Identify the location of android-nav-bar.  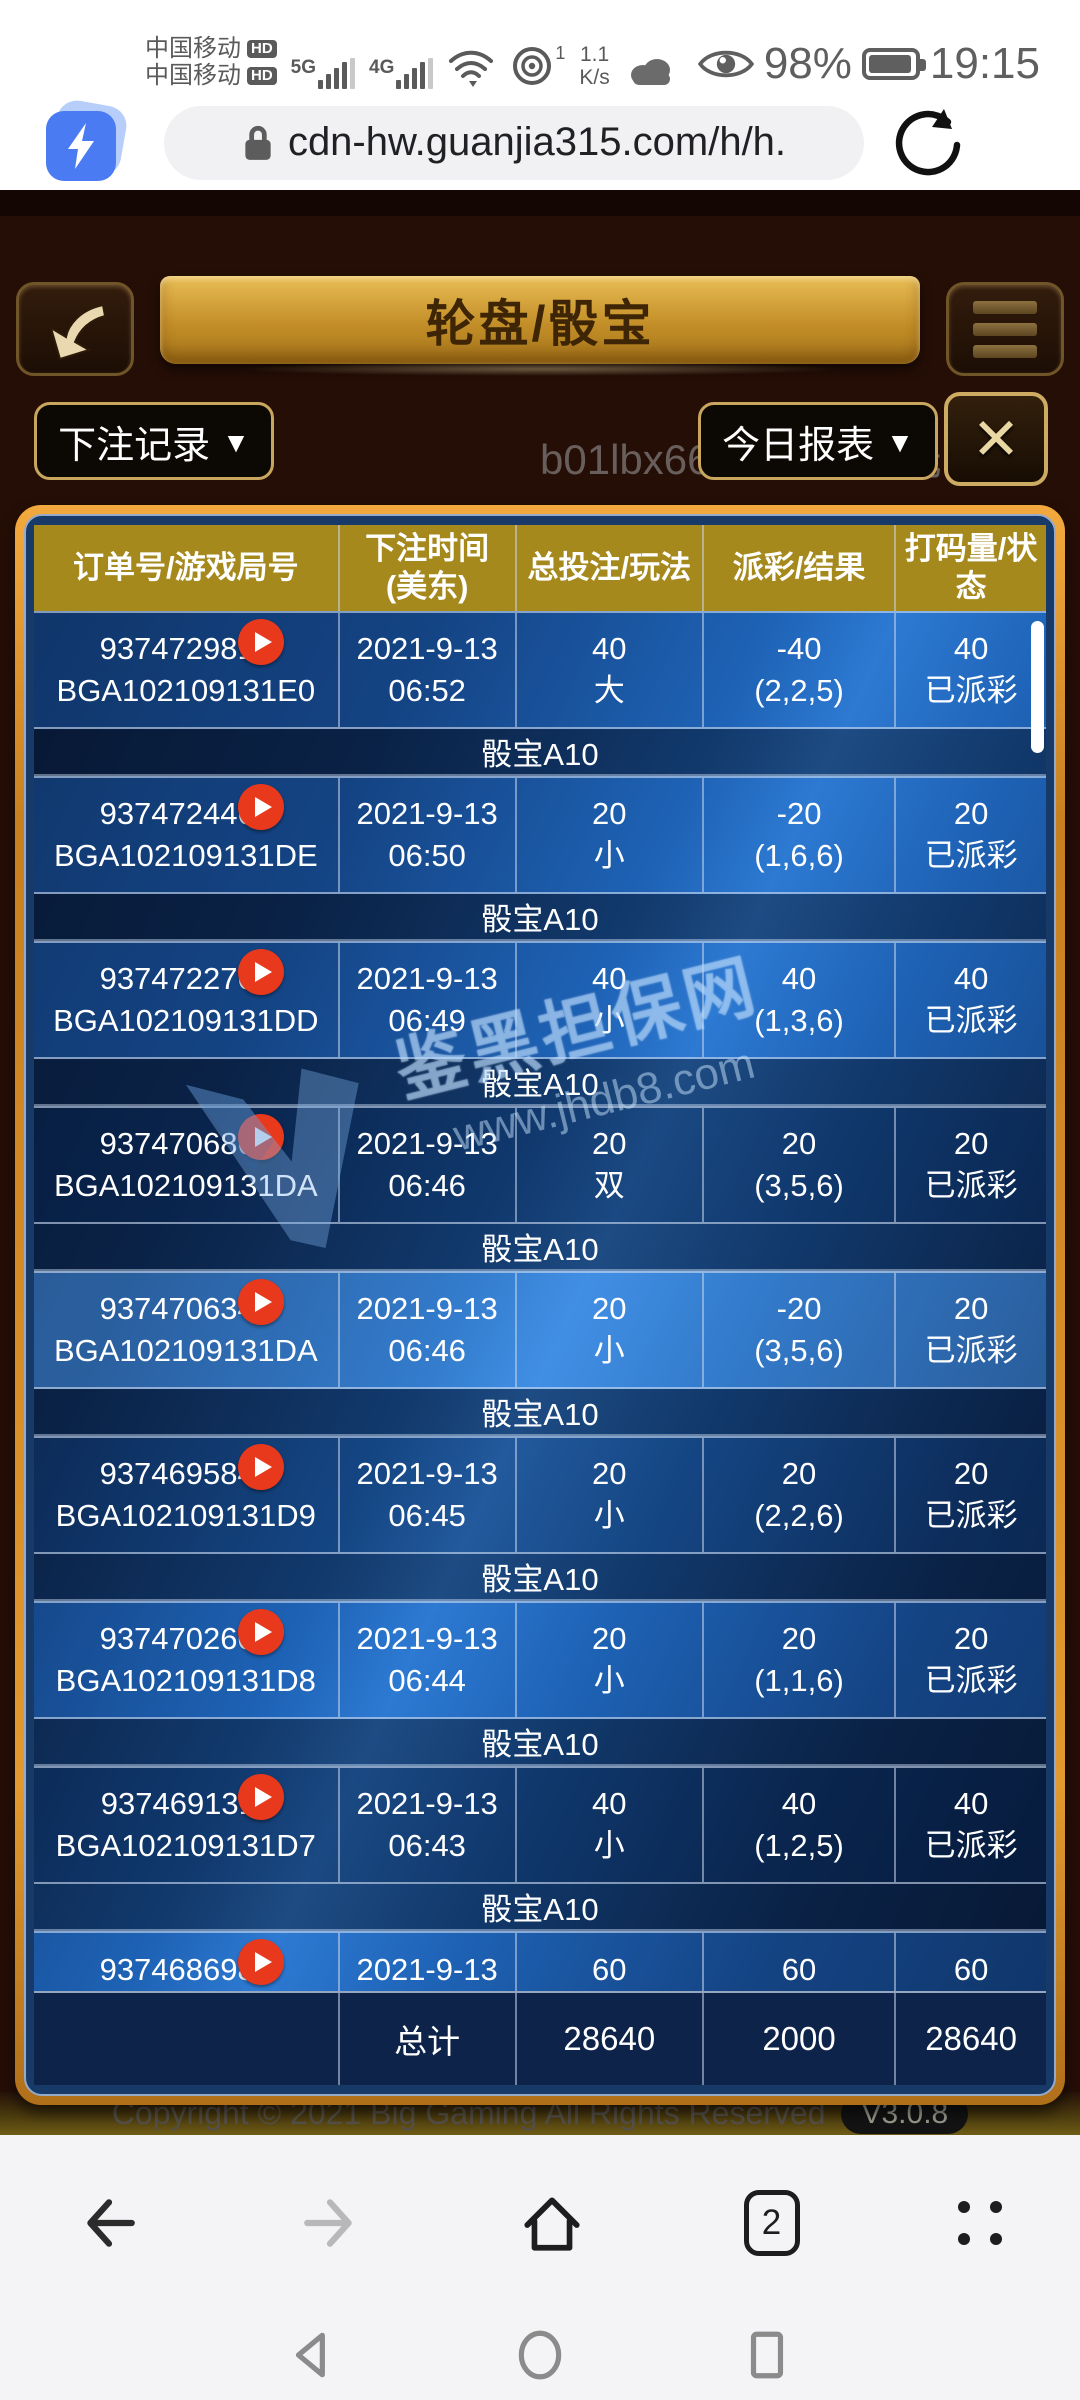
(540, 2355).